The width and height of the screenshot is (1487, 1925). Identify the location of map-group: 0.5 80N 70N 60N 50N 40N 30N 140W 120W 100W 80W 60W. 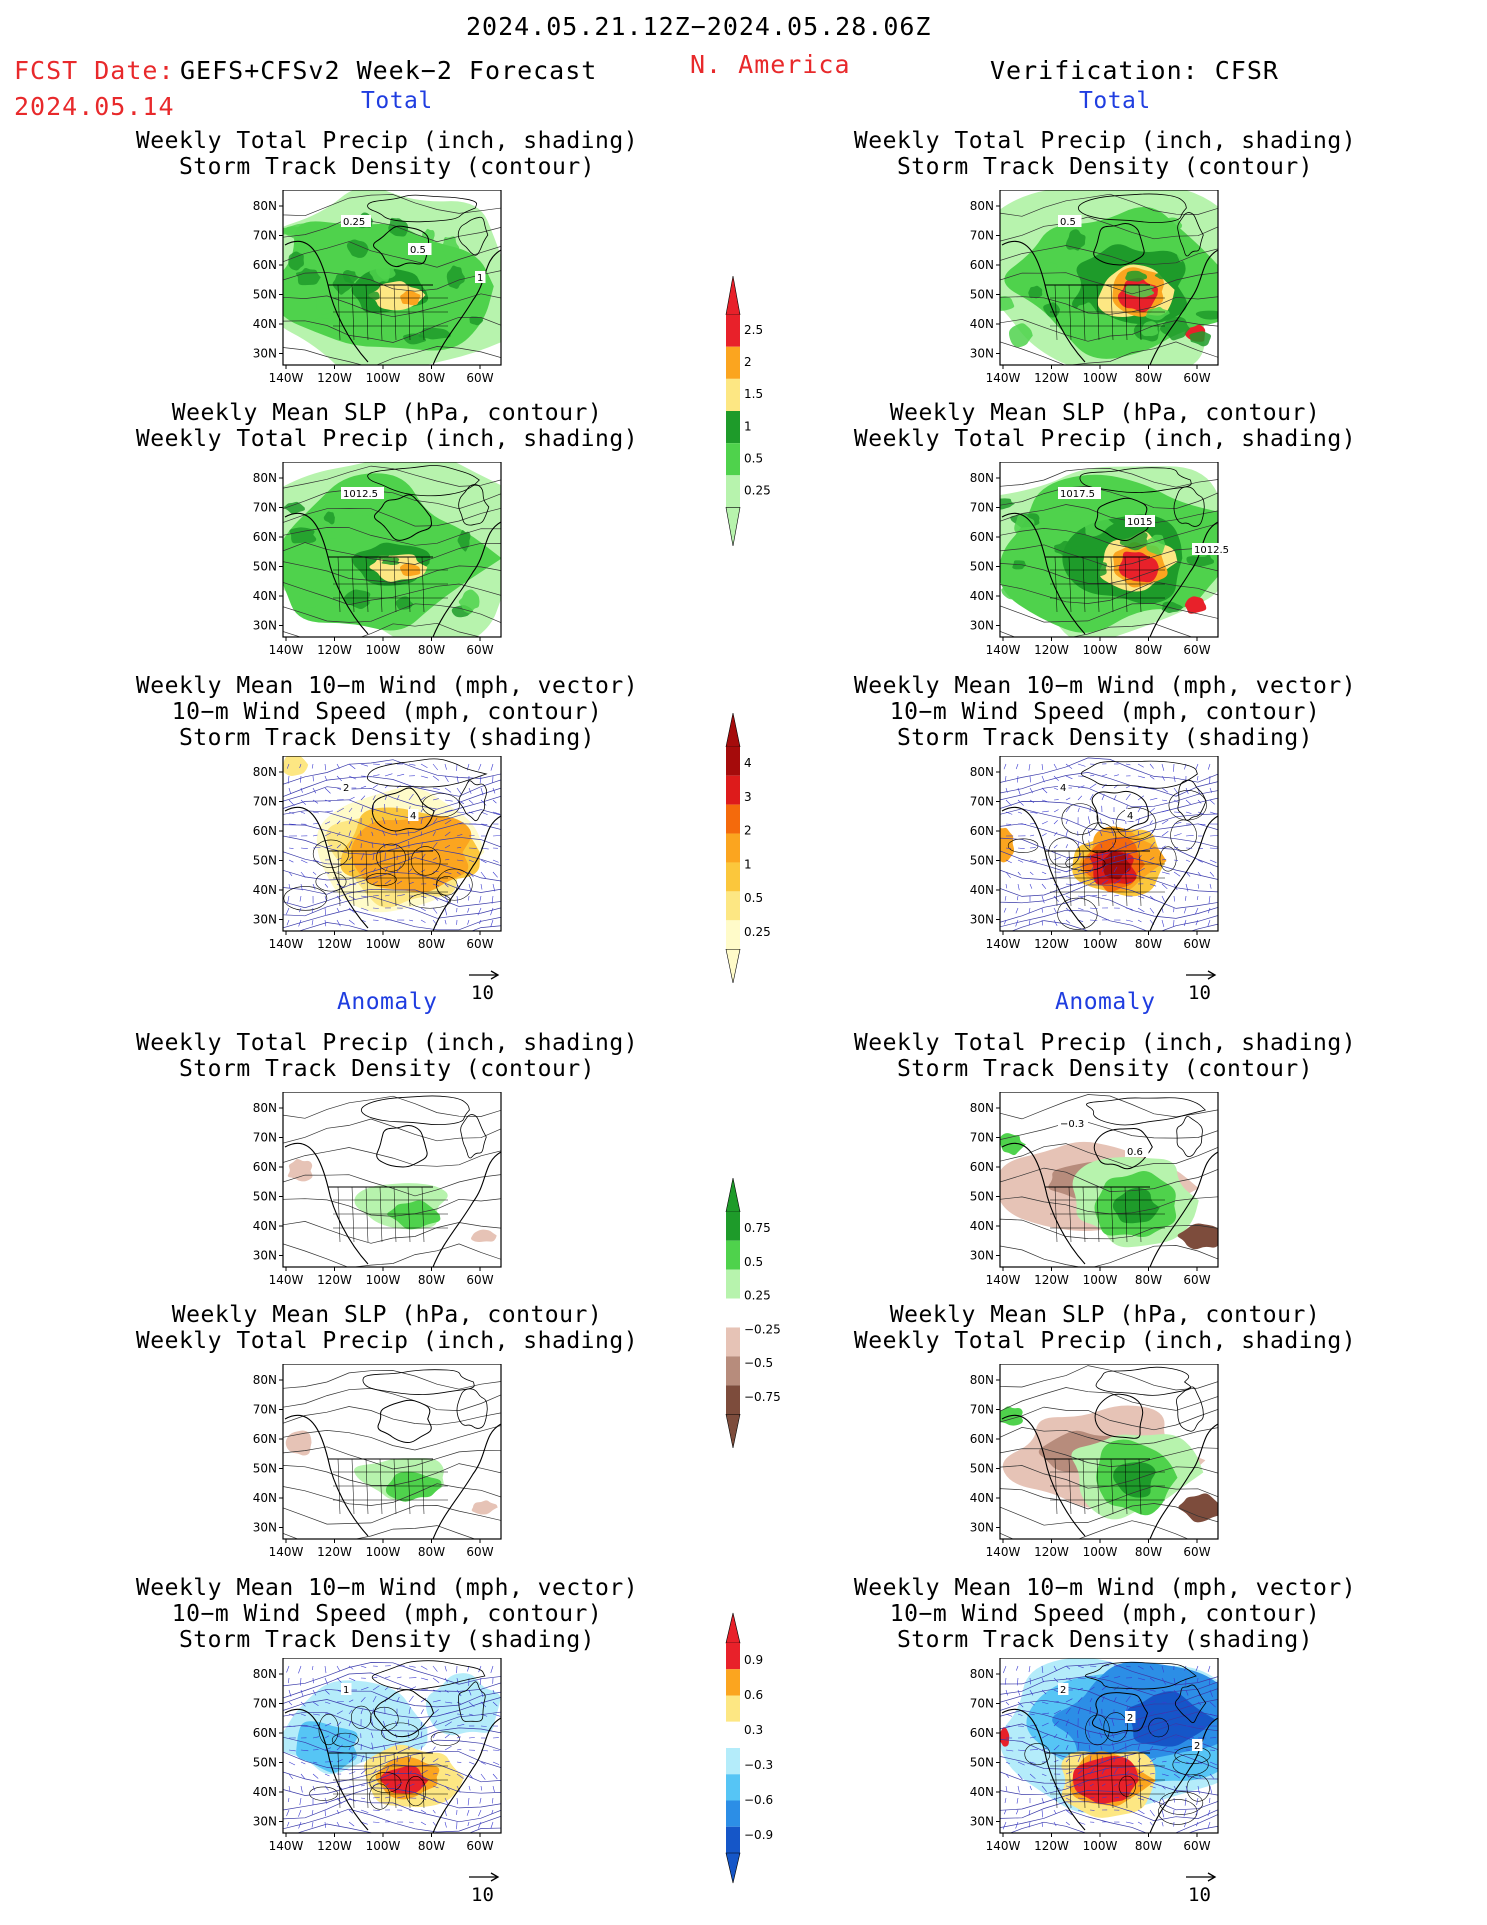
(1094, 287).